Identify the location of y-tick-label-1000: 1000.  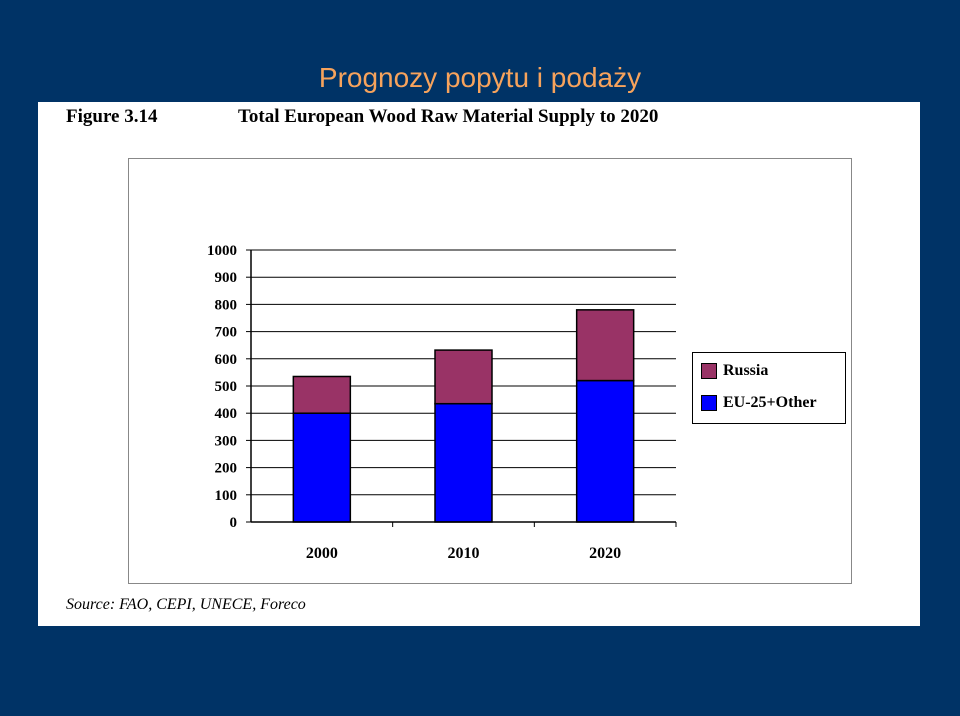
(222, 251).